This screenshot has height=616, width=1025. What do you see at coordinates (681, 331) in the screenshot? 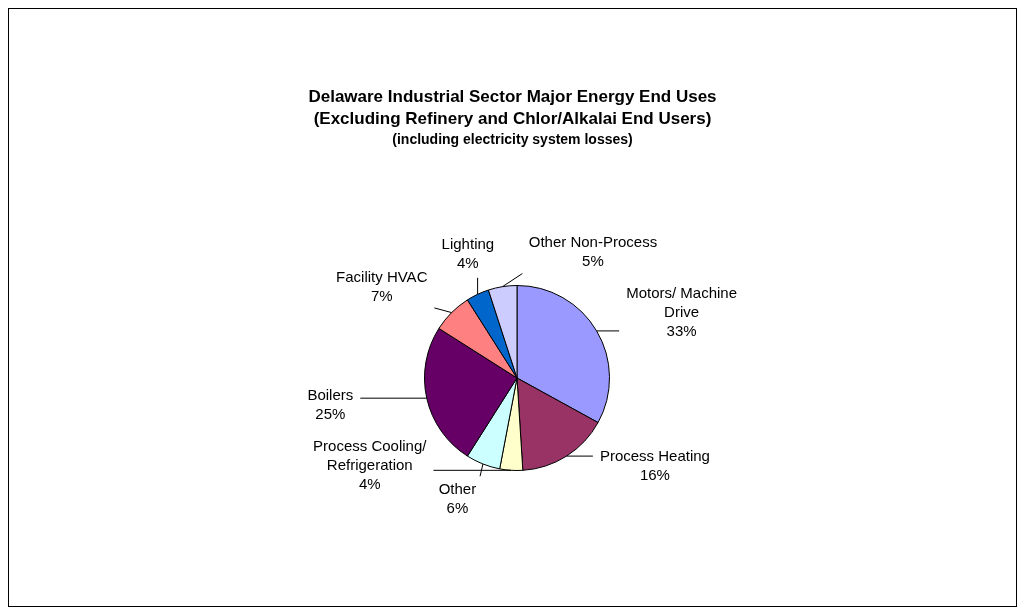
I see `data-label: 33%` at bounding box center [681, 331].